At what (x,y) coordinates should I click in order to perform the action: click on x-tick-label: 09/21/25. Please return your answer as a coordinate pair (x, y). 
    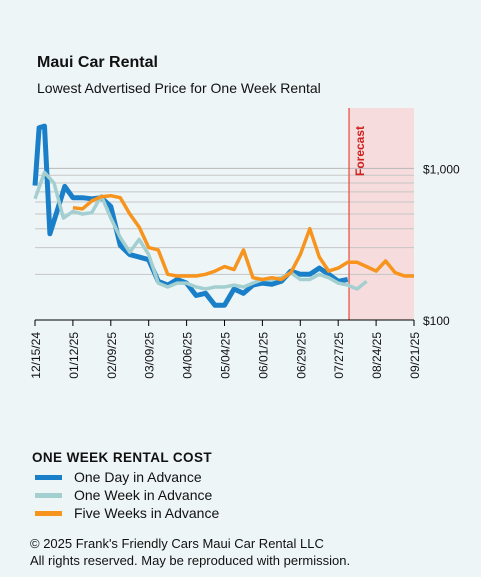
    Looking at the image, I should click on (415, 355).